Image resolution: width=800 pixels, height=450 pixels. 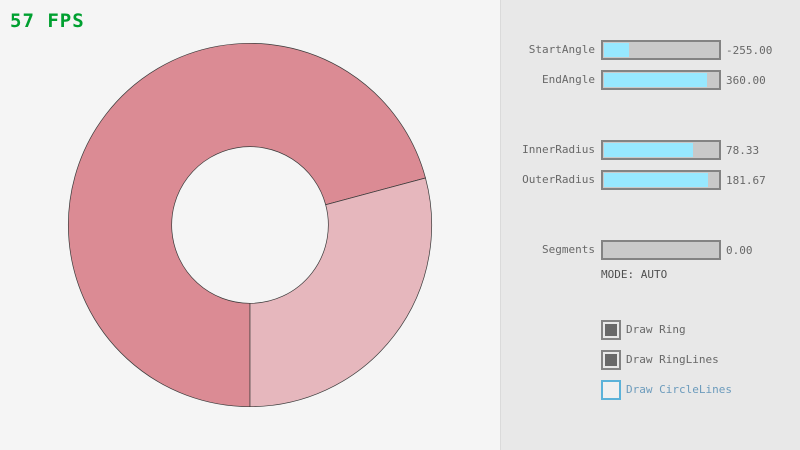 What do you see at coordinates (558, 149) in the screenshot?
I see `inner-radius-label: InnerRadius` at bounding box center [558, 149].